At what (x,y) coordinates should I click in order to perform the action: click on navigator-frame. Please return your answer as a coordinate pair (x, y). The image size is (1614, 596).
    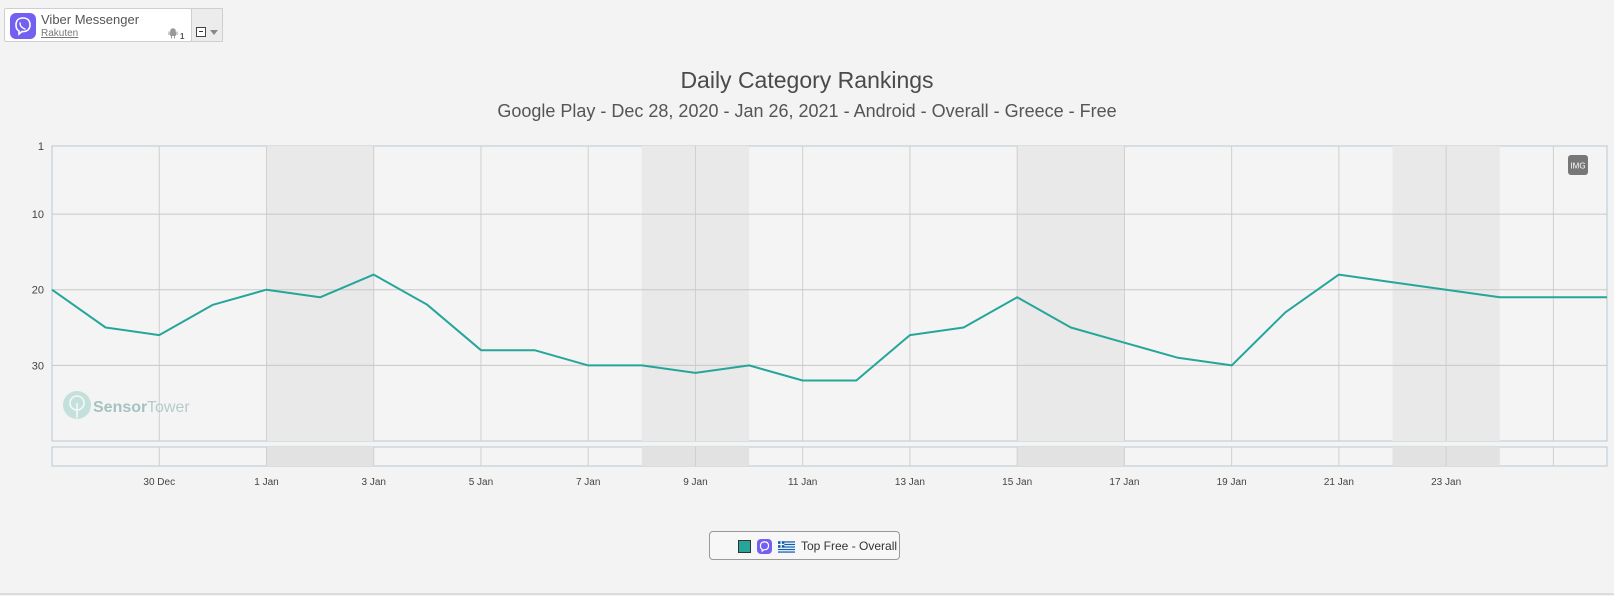
    Looking at the image, I should click on (829, 456).